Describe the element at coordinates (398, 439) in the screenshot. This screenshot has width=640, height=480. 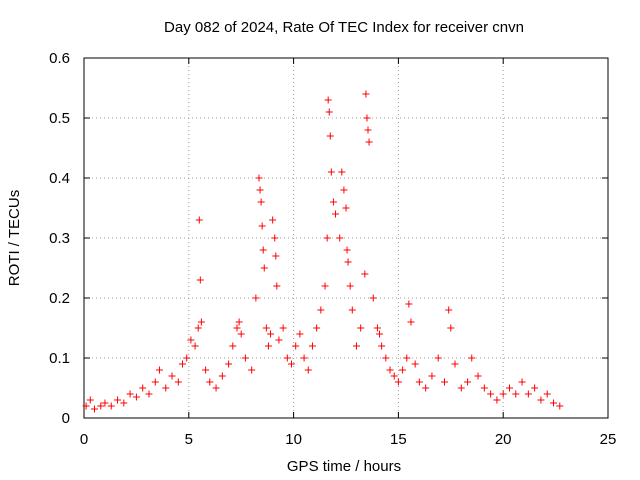
I see `x-tick-label: 15` at that location.